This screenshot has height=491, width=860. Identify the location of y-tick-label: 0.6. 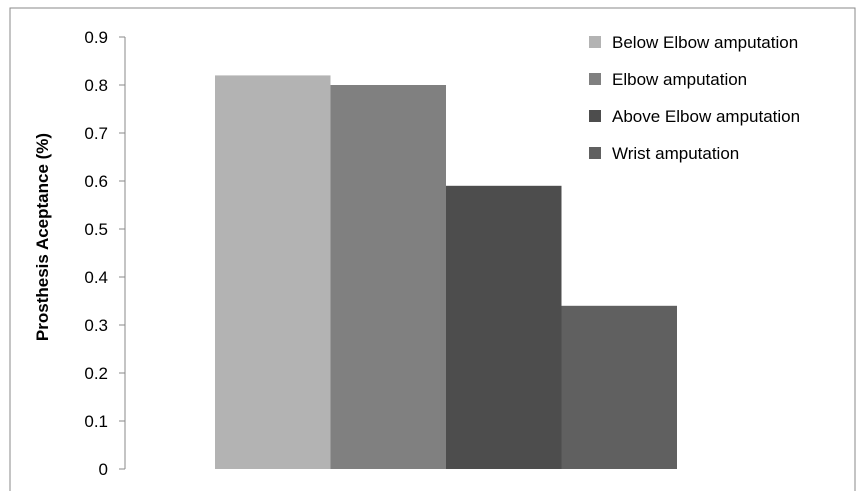
(96, 181).